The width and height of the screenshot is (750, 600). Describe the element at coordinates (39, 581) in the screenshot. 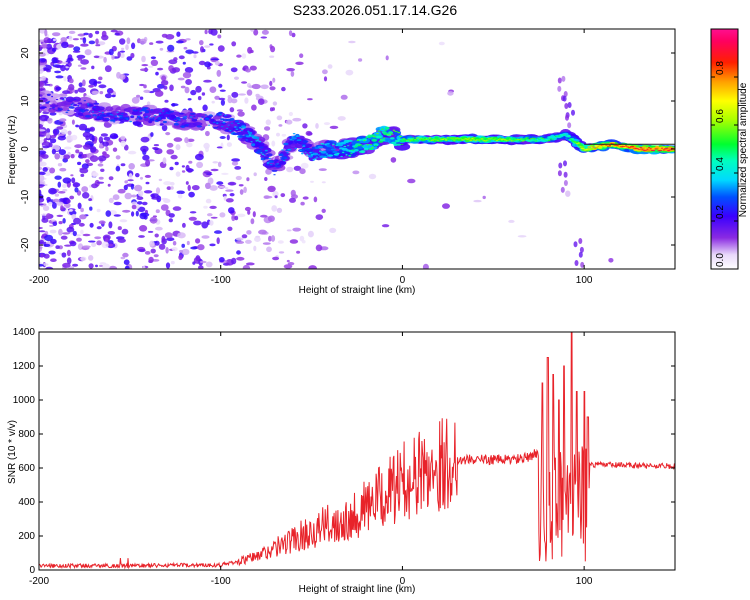

I see `x-tick-label: -200` at that location.